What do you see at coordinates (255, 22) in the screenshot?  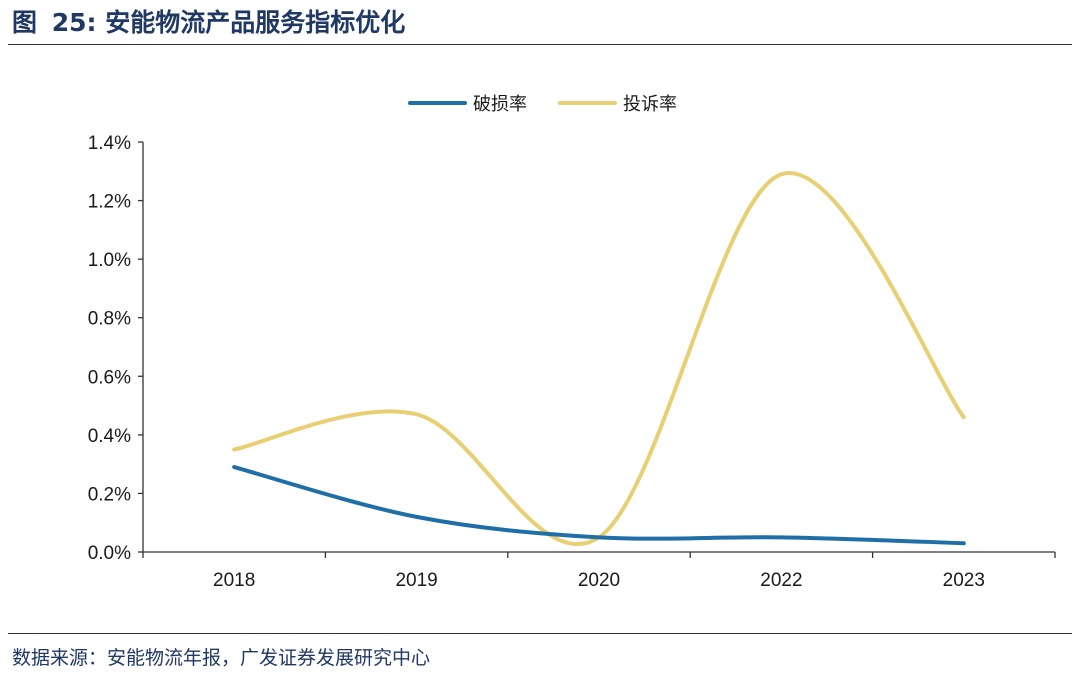 I see `figure-title-text: 安能物流产品服务指标优化` at bounding box center [255, 22].